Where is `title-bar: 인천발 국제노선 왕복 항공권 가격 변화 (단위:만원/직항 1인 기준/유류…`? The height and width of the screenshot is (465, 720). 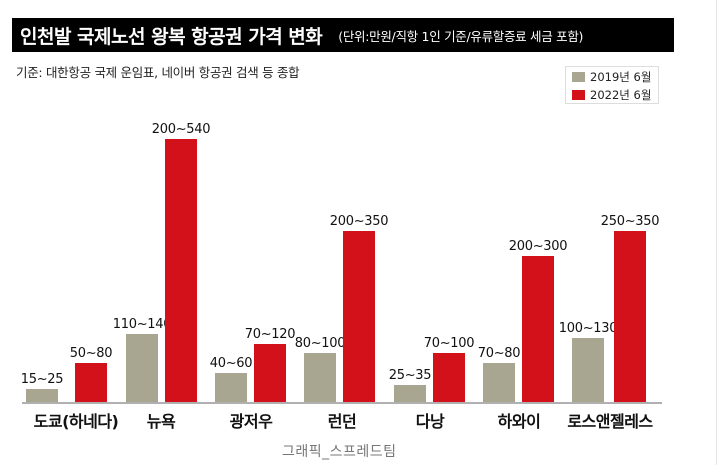
title-bar: 인천발 국제노선 왕복 항공권 가격 변화 (단위:만원/직항 1인 기준/유류… is located at coordinates (343, 35).